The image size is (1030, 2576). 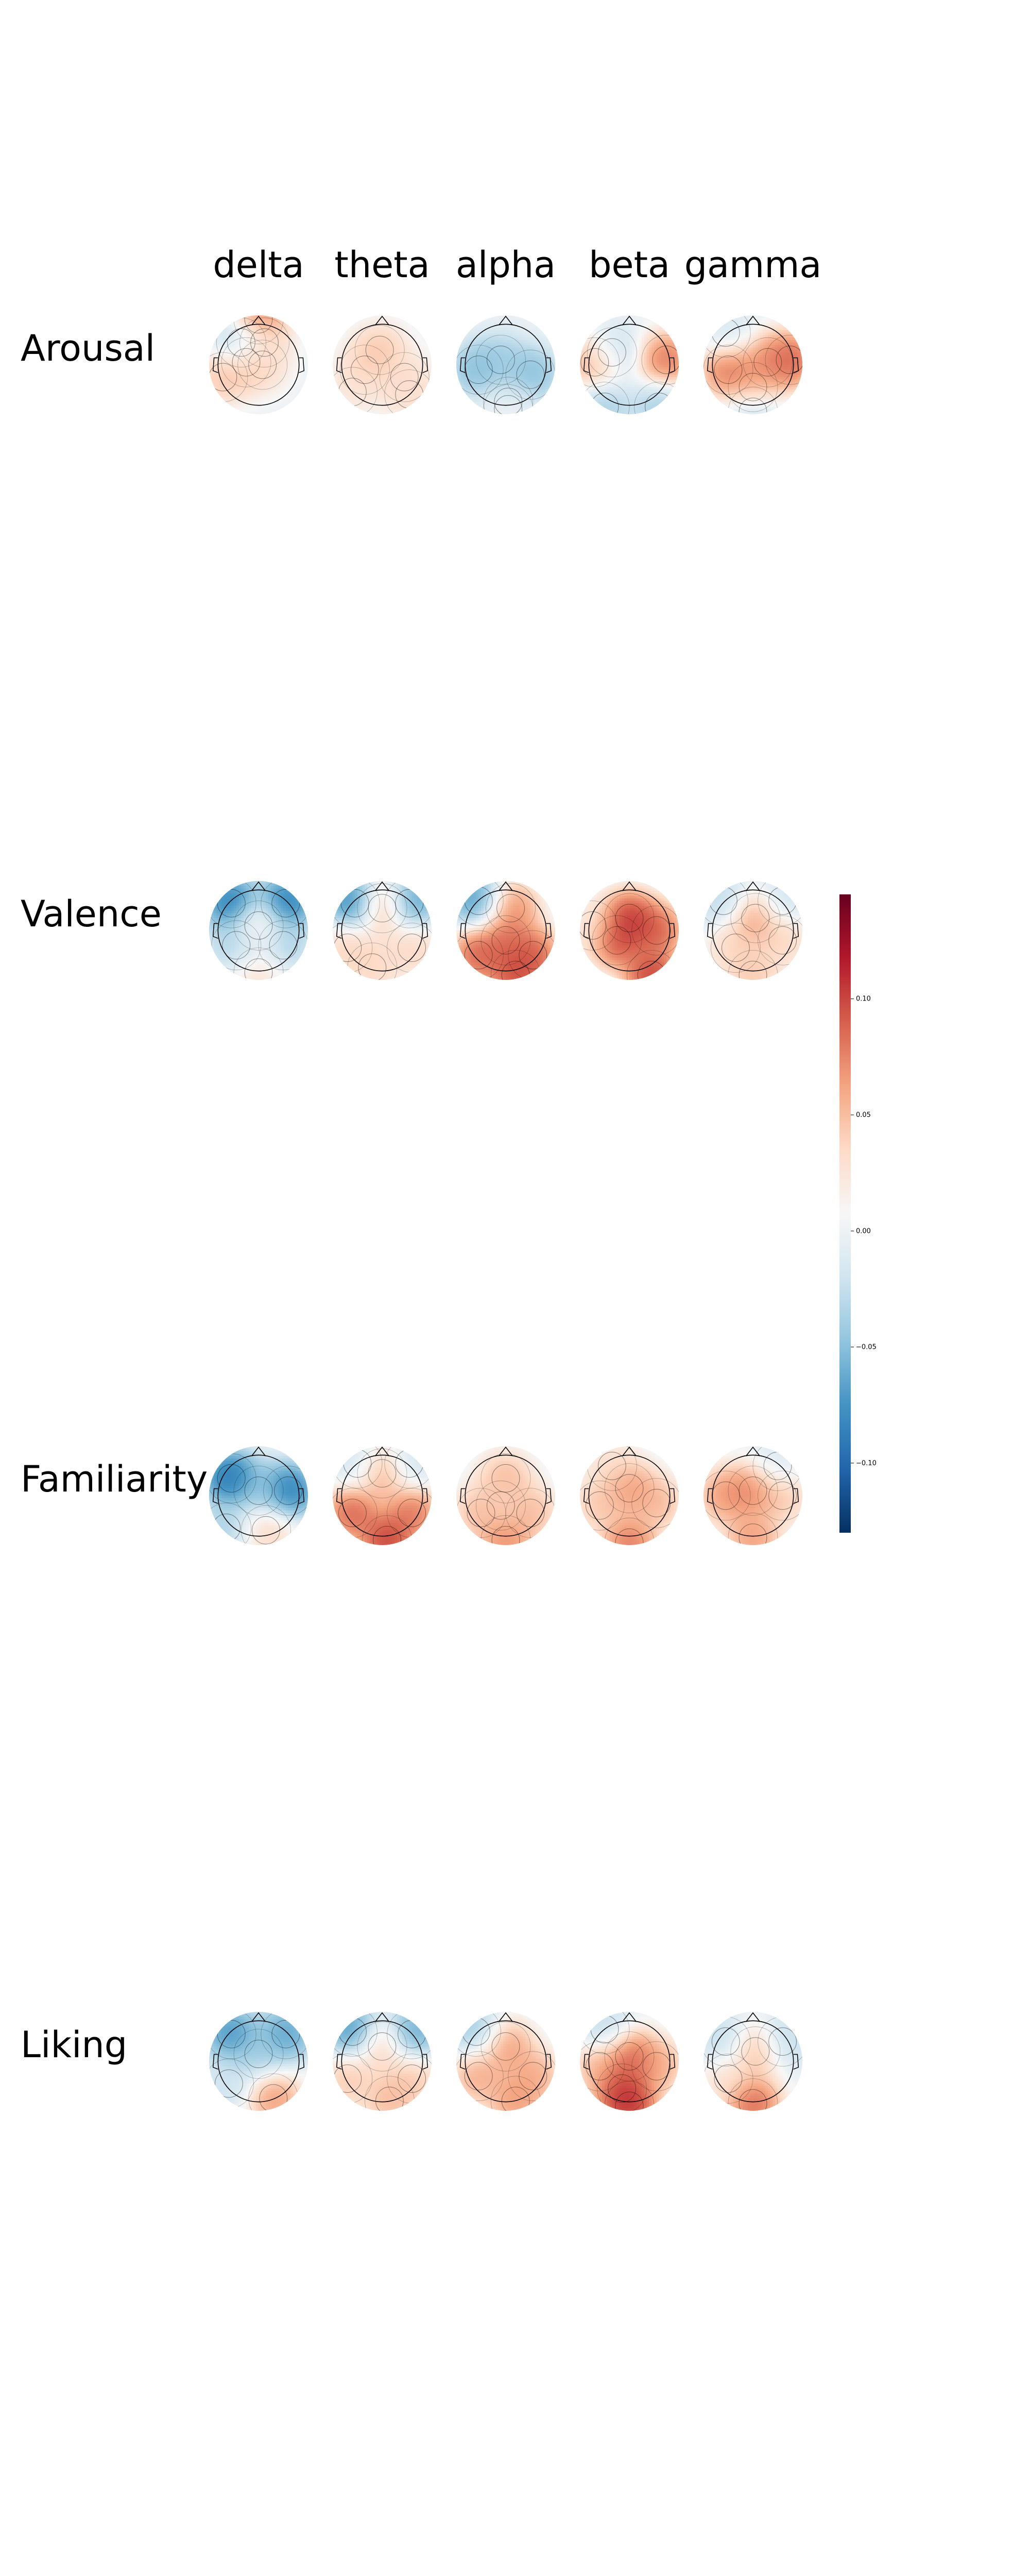 I want to click on row-label-arousal: Arousal, so click(x=88, y=348).